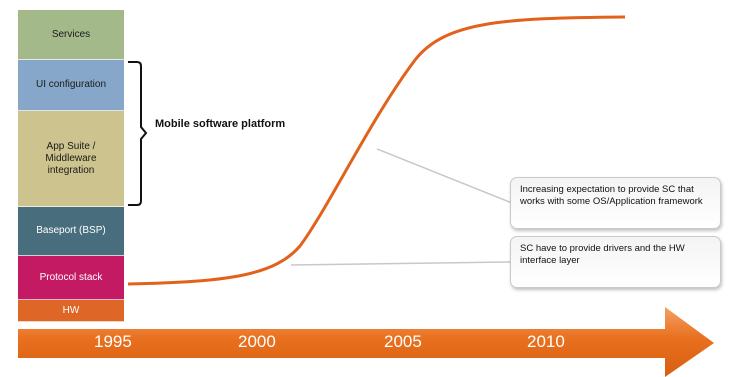 Image resolution: width=731 pixels, height=377 pixels. Describe the element at coordinates (71, 85) in the screenshot. I see `stack-layer-ui-configuration: UI configuration` at that location.